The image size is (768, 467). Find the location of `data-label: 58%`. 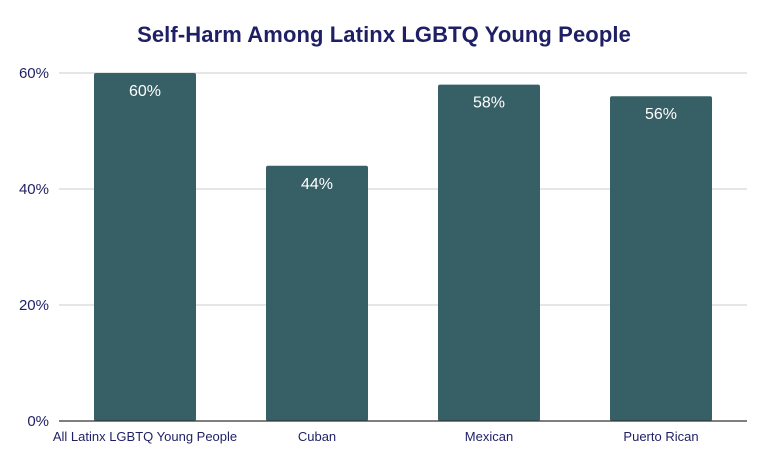

data-label: 58% is located at coordinates (489, 103).